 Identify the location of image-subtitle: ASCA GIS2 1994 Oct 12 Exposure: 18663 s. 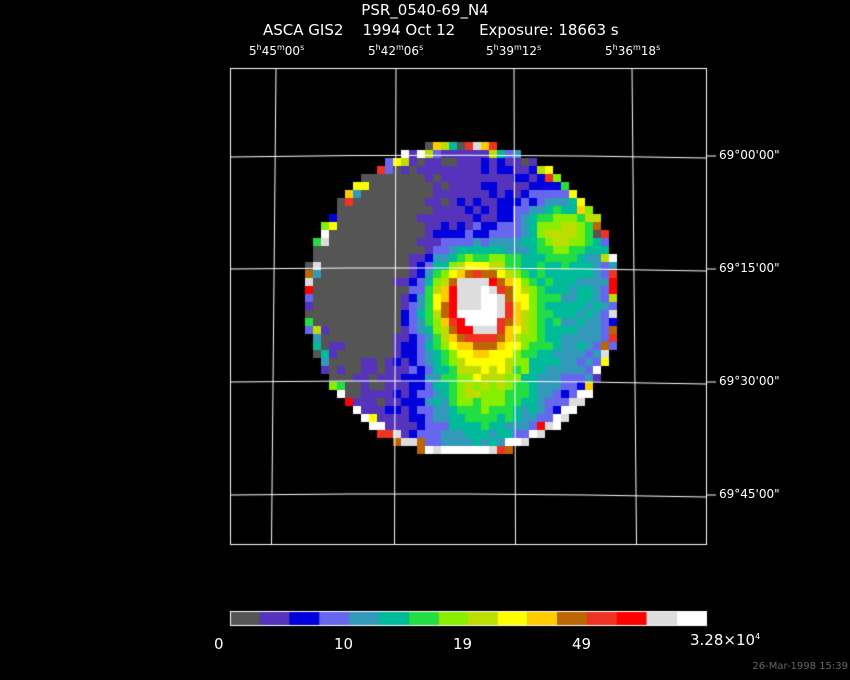
(441, 30).